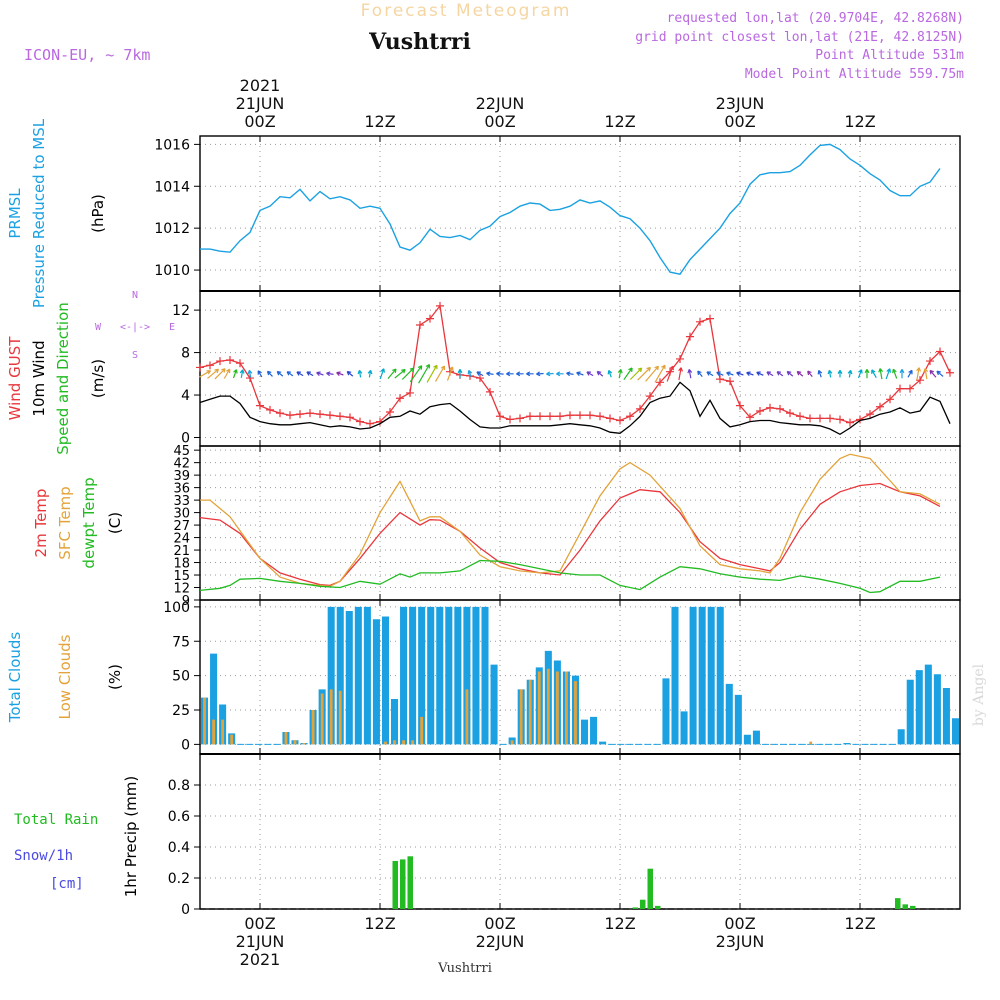 Image resolution: width=1000 pixels, height=1000 pixels. Describe the element at coordinates (135, 295) in the screenshot. I see `compass-north: N` at that location.